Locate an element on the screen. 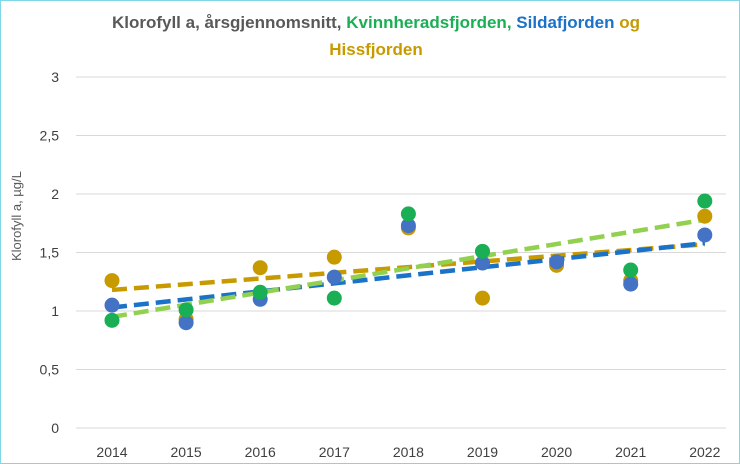 The width and height of the screenshot is (740, 464). title-part-2: Kvinnheradsfjorden, is located at coordinates (429, 22).